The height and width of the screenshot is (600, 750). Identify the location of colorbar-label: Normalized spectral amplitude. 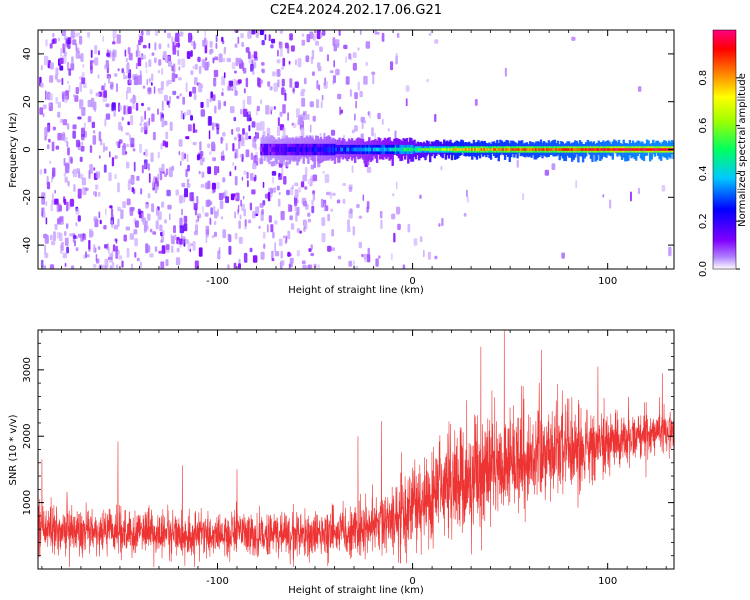
(742, 150).